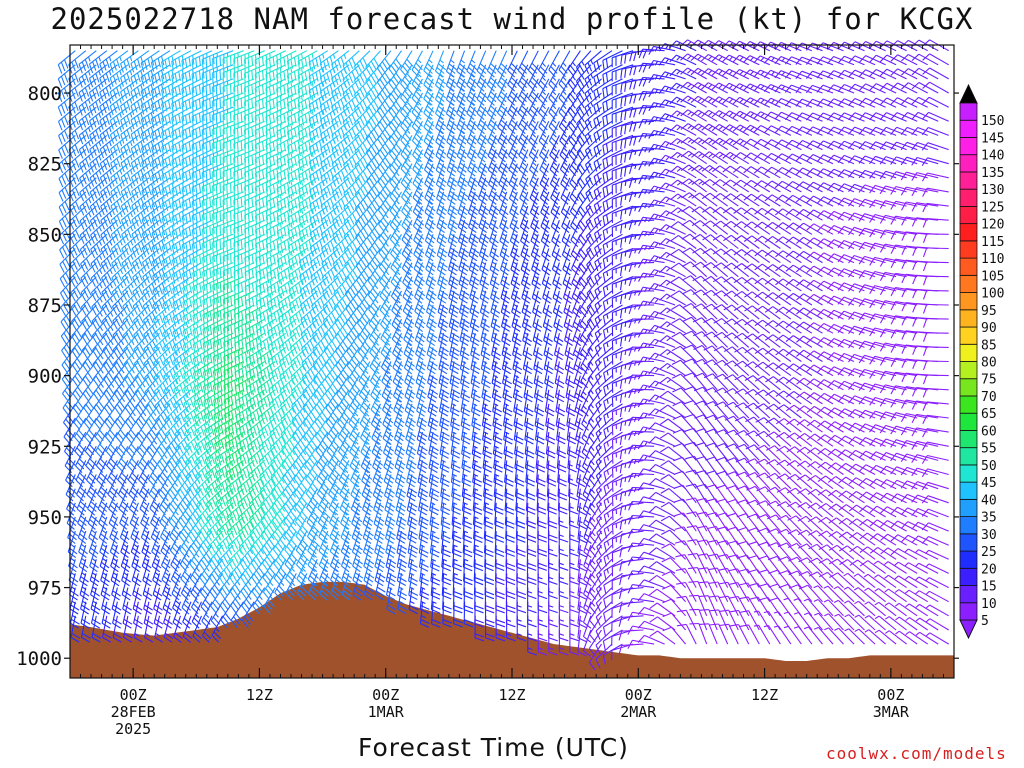  Describe the element at coordinates (989, 449) in the screenshot. I see `colorbar-label: 55` at that location.